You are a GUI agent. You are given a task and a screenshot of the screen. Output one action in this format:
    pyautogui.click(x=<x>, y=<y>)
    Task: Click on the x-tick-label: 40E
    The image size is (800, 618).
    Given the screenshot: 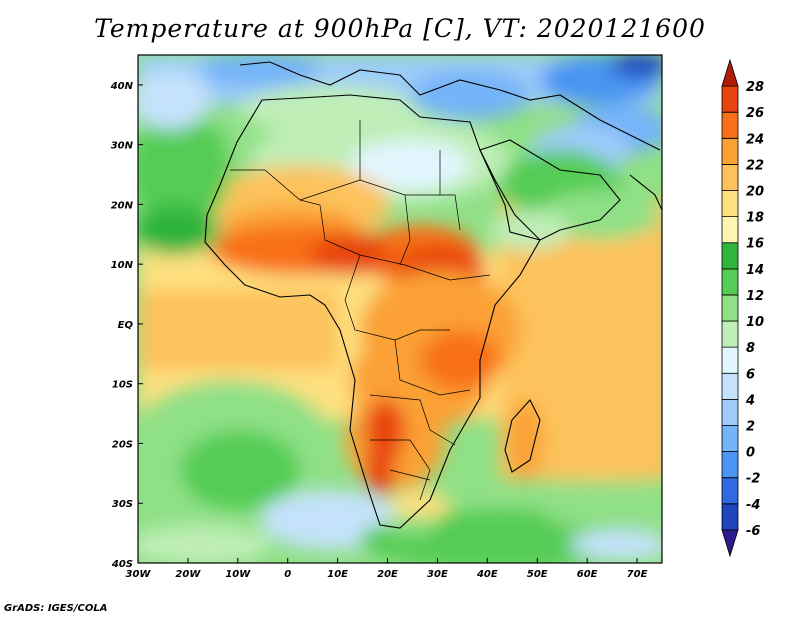 What is the action you would take?
    pyautogui.click(x=487, y=574)
    